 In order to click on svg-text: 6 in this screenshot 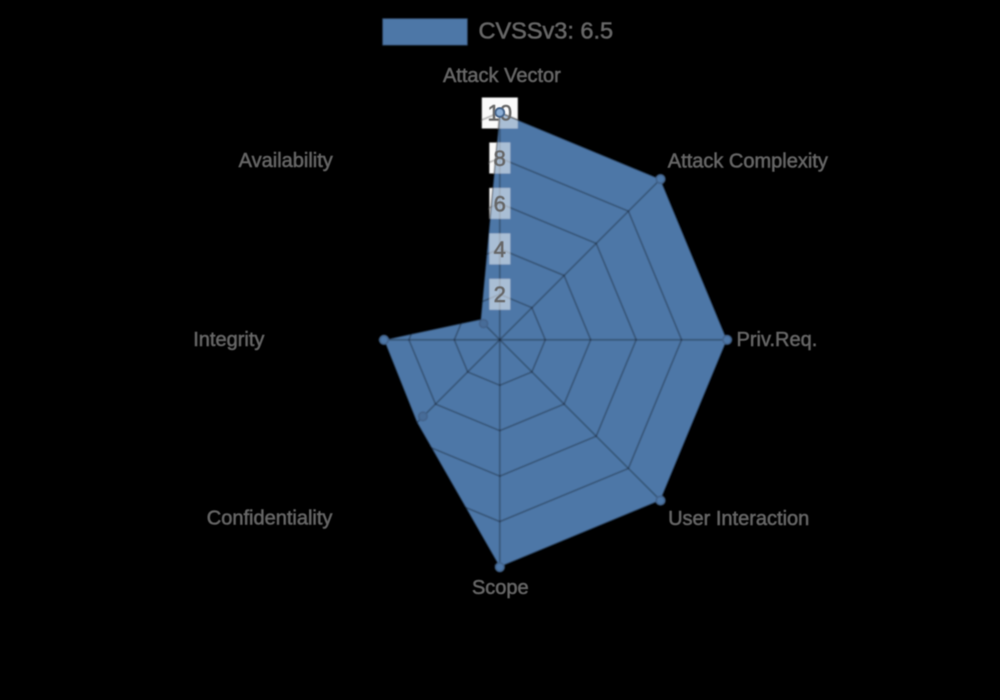, I will do `click(500, 203)`.